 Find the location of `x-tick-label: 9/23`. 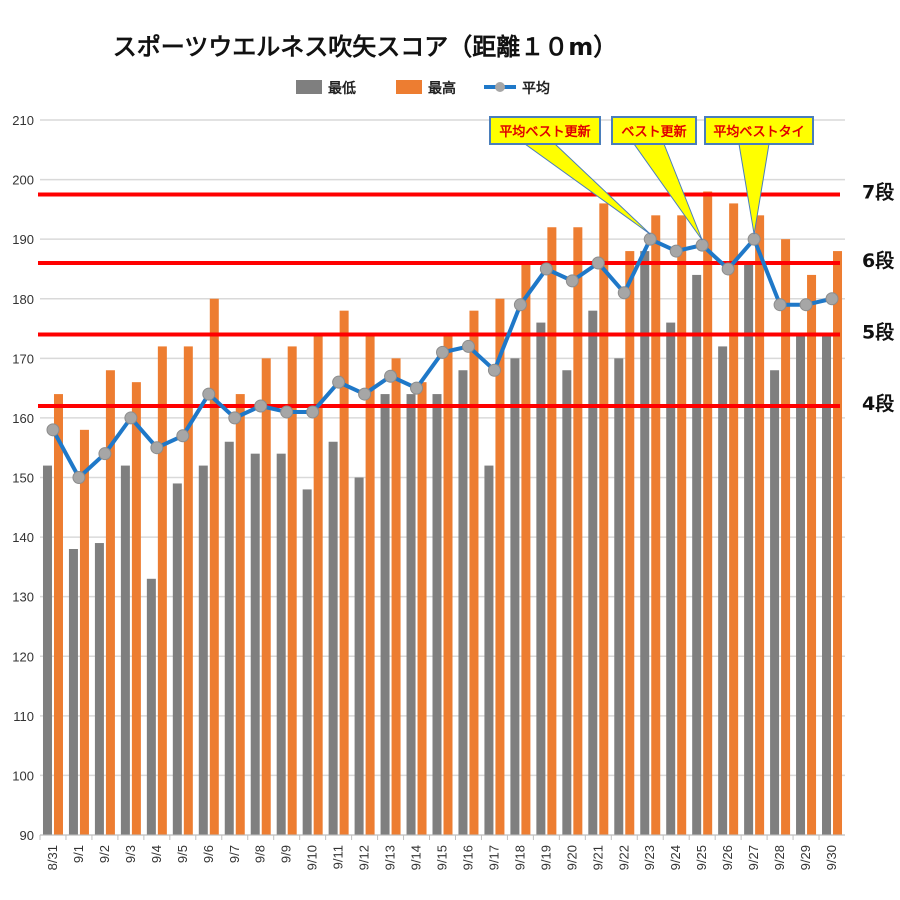

x-tick-label: 9/23 is located at coordinates (649, 857).